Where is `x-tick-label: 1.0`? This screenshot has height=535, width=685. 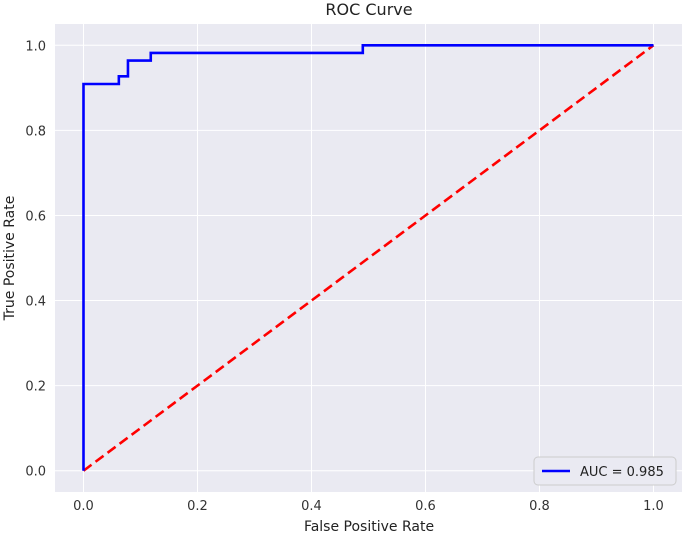
x-tick-label: 1.0 is located at coordinates (653, 506).